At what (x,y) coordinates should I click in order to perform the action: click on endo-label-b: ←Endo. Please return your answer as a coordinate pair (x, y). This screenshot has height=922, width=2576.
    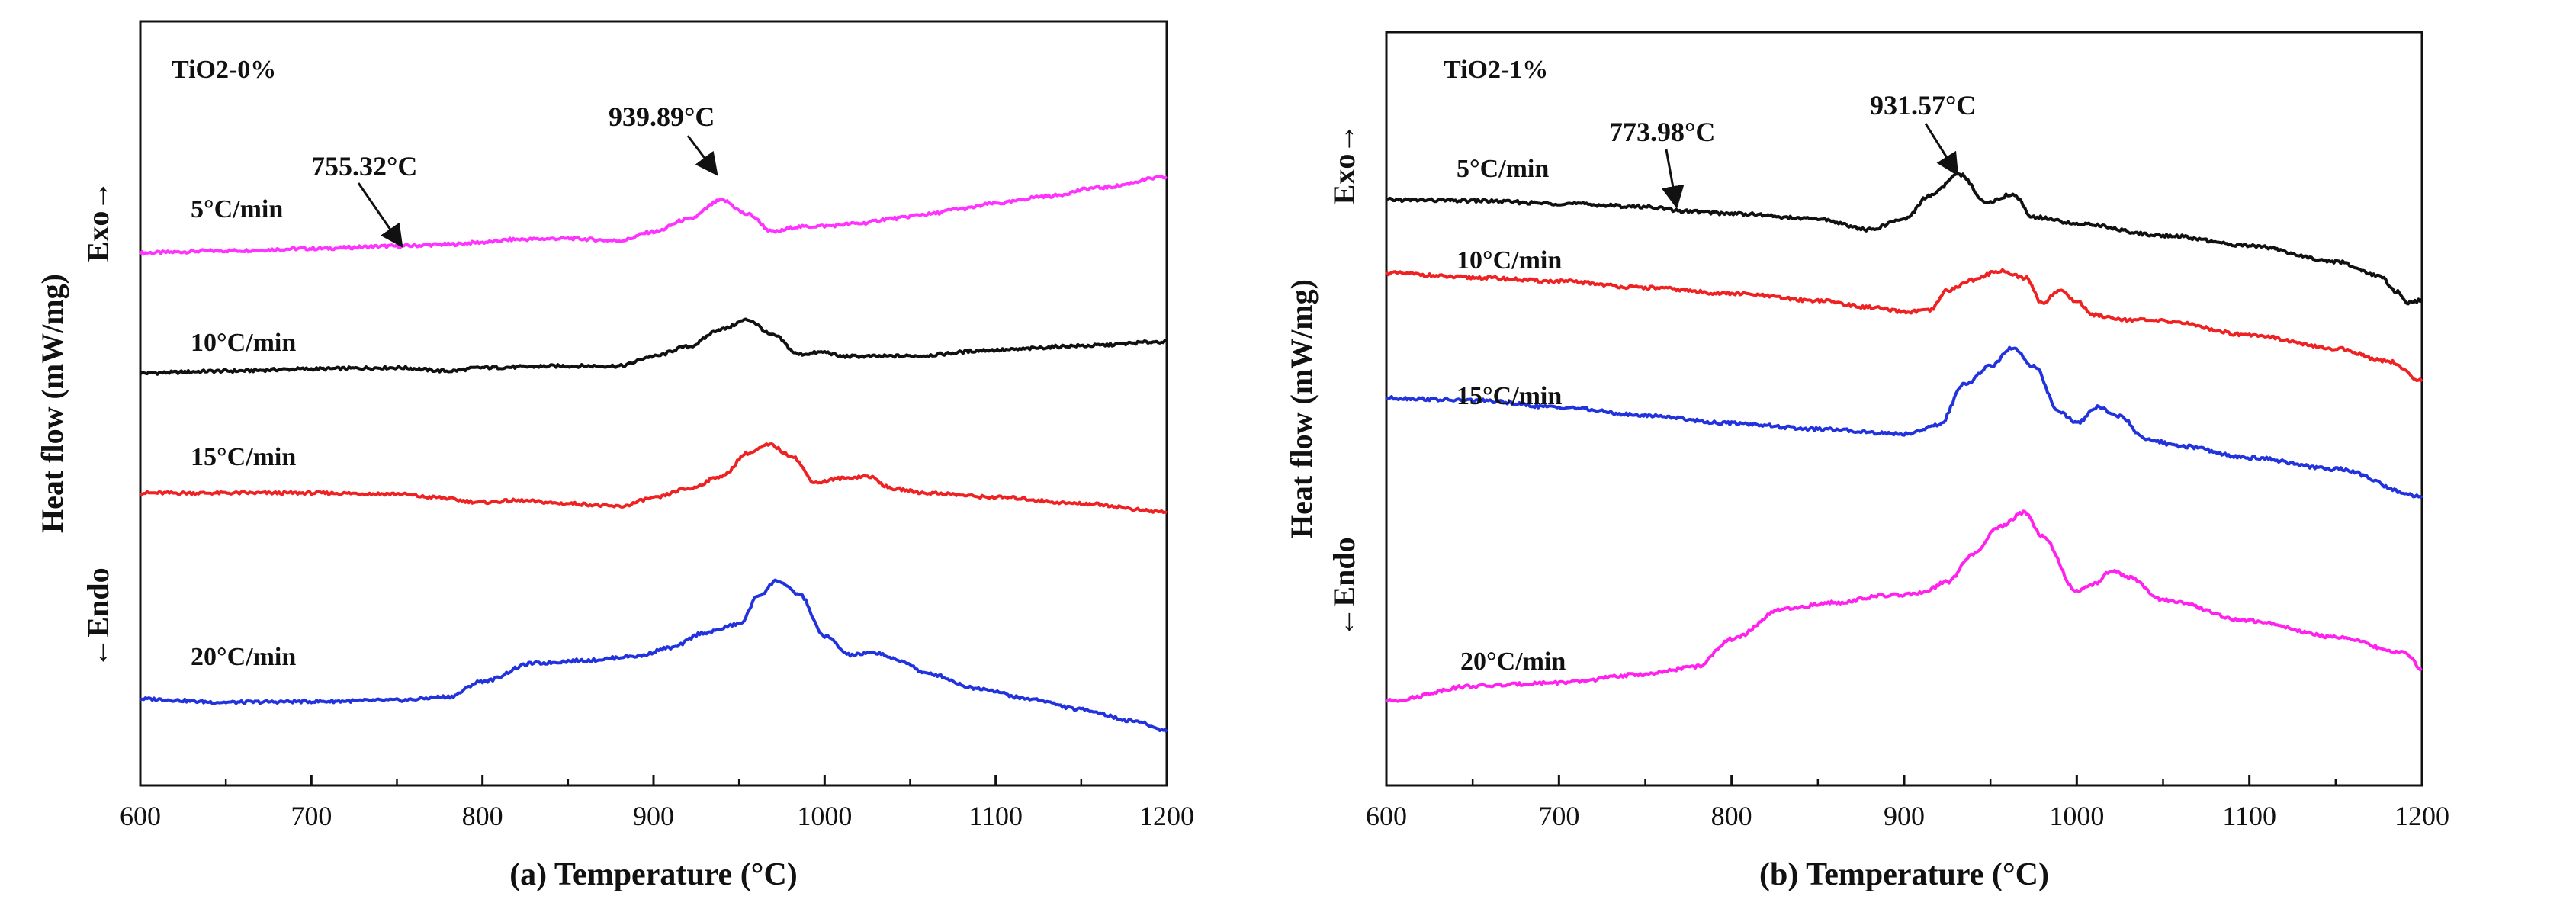
    Looking at the image, I should click on (1344, 587).